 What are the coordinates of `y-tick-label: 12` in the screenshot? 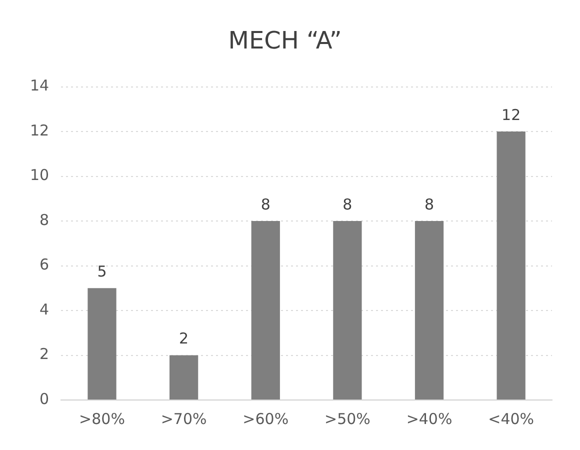 It's located at (40, 130).